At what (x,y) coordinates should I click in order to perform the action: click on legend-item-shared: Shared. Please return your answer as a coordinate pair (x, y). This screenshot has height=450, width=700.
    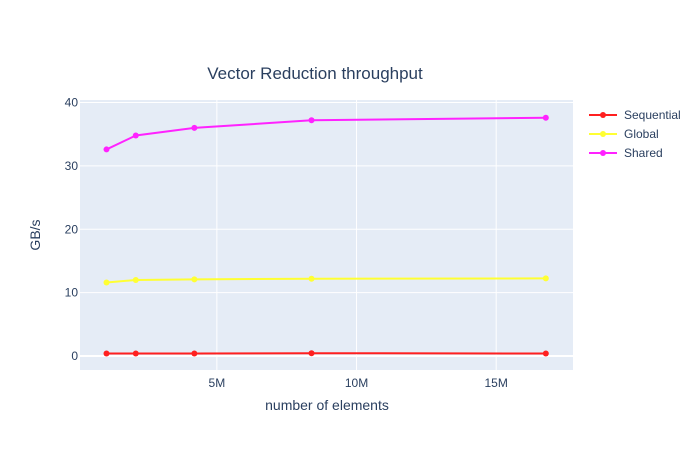
    Looking at the image, I should click on (626, 153).